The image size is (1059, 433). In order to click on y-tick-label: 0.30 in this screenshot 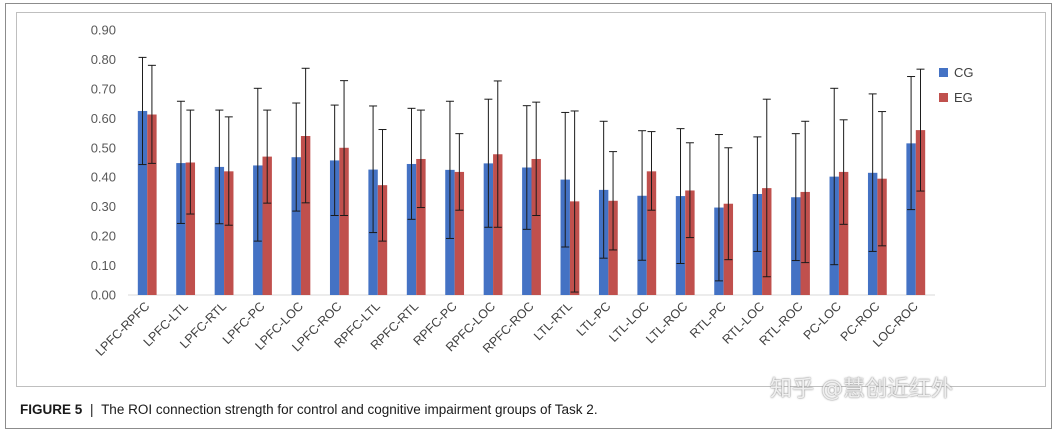, I will do `click(103, 206)`.